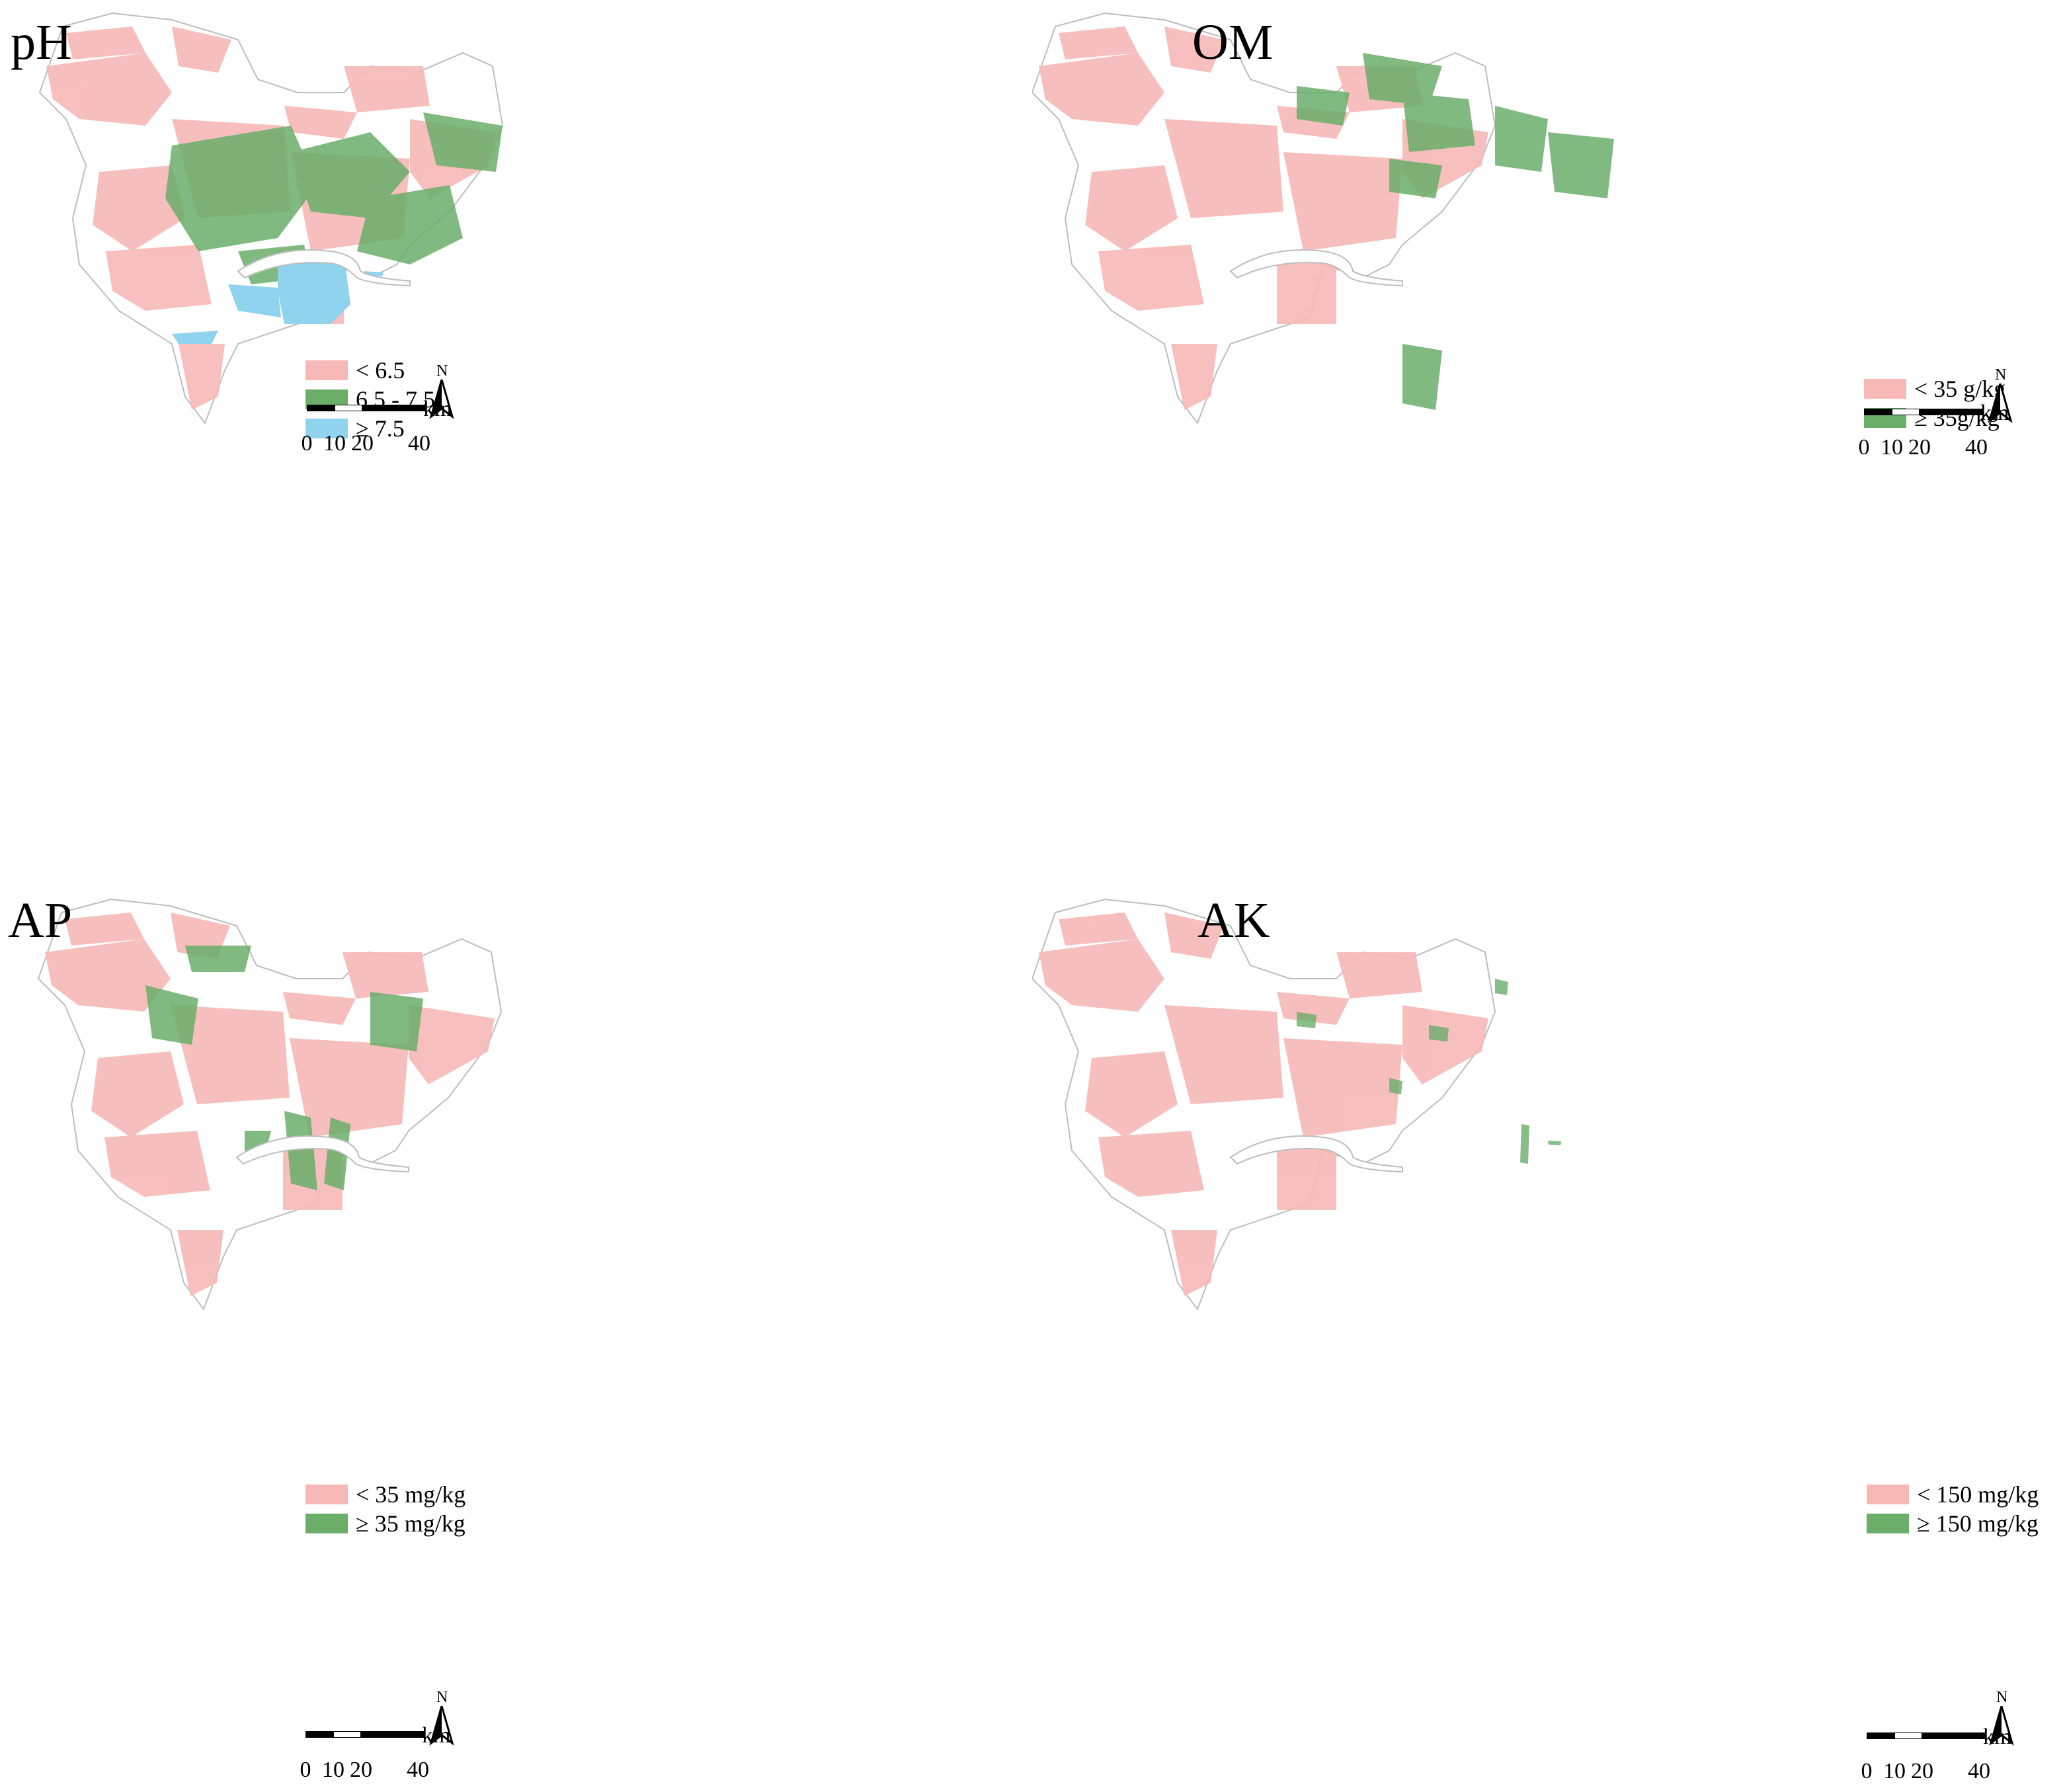 Image resolution: width=2065 pixels, height=1792 pixels. I want to click on legend-item: < 35 g/kg, so click(1934, 388).